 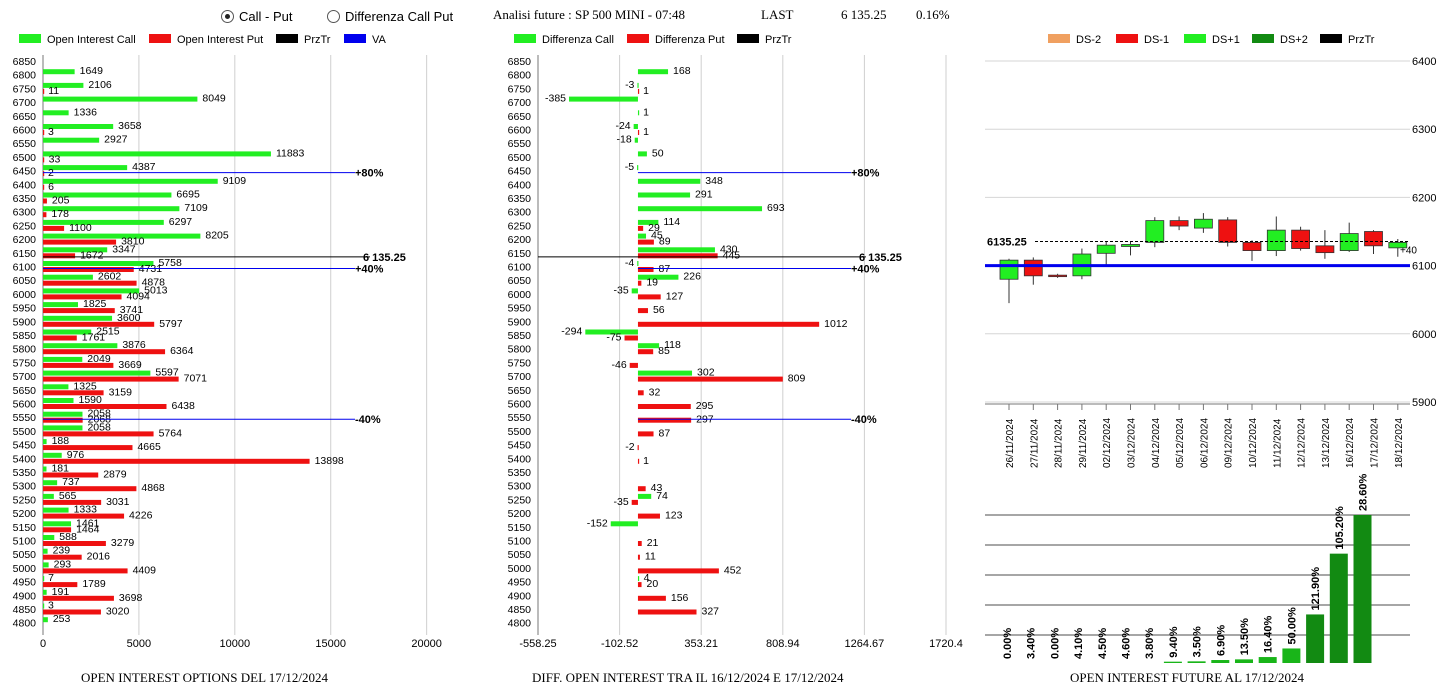 I want to click on strike-label: 5650, so click(x=520, y=391).